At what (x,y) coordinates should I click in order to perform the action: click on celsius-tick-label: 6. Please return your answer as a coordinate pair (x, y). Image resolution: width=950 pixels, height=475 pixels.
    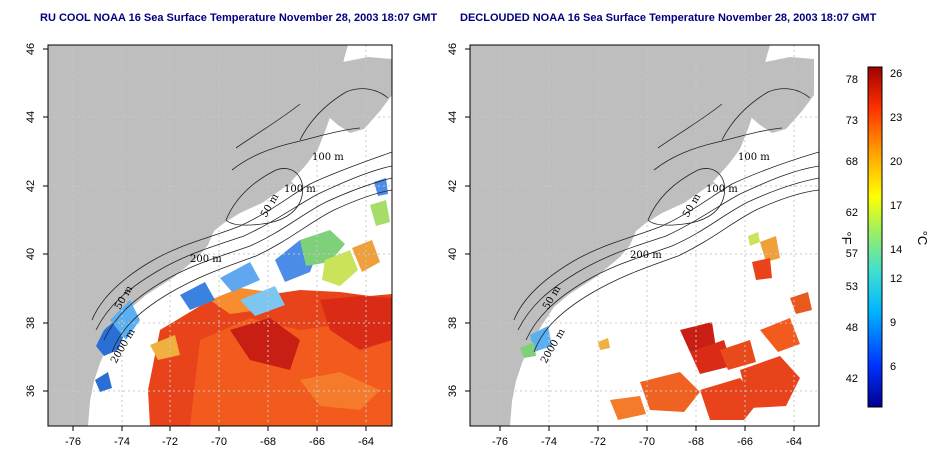
    Looking at the image, I should click on (893, 367).